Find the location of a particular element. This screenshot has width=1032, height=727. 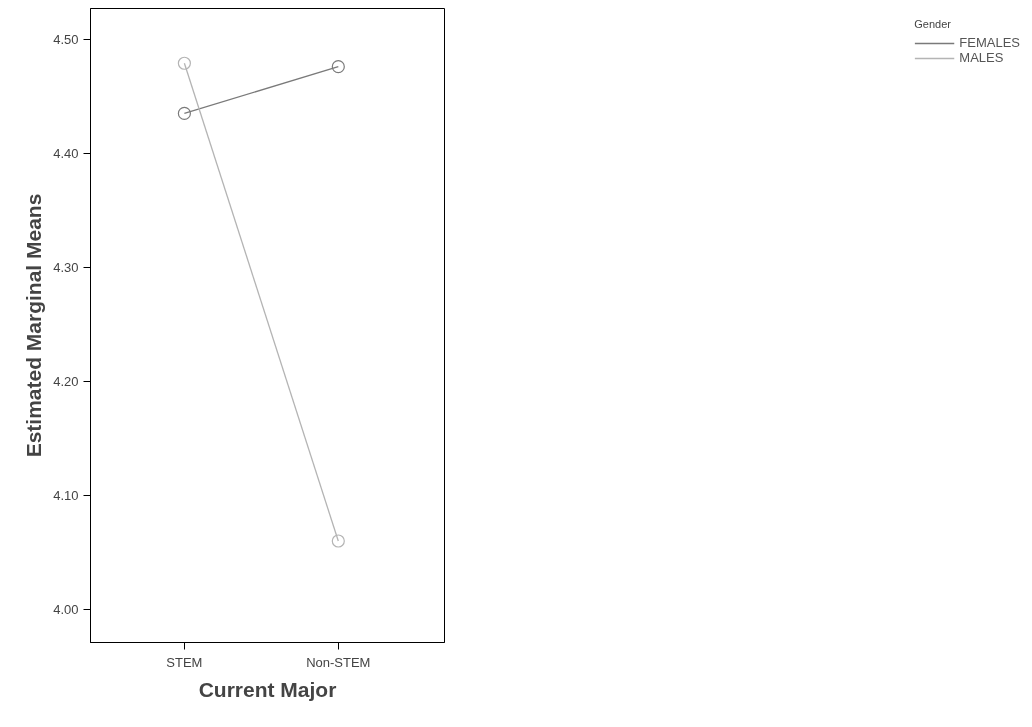

y-tick-label: 4.40 is located at coordinates (66, 153).